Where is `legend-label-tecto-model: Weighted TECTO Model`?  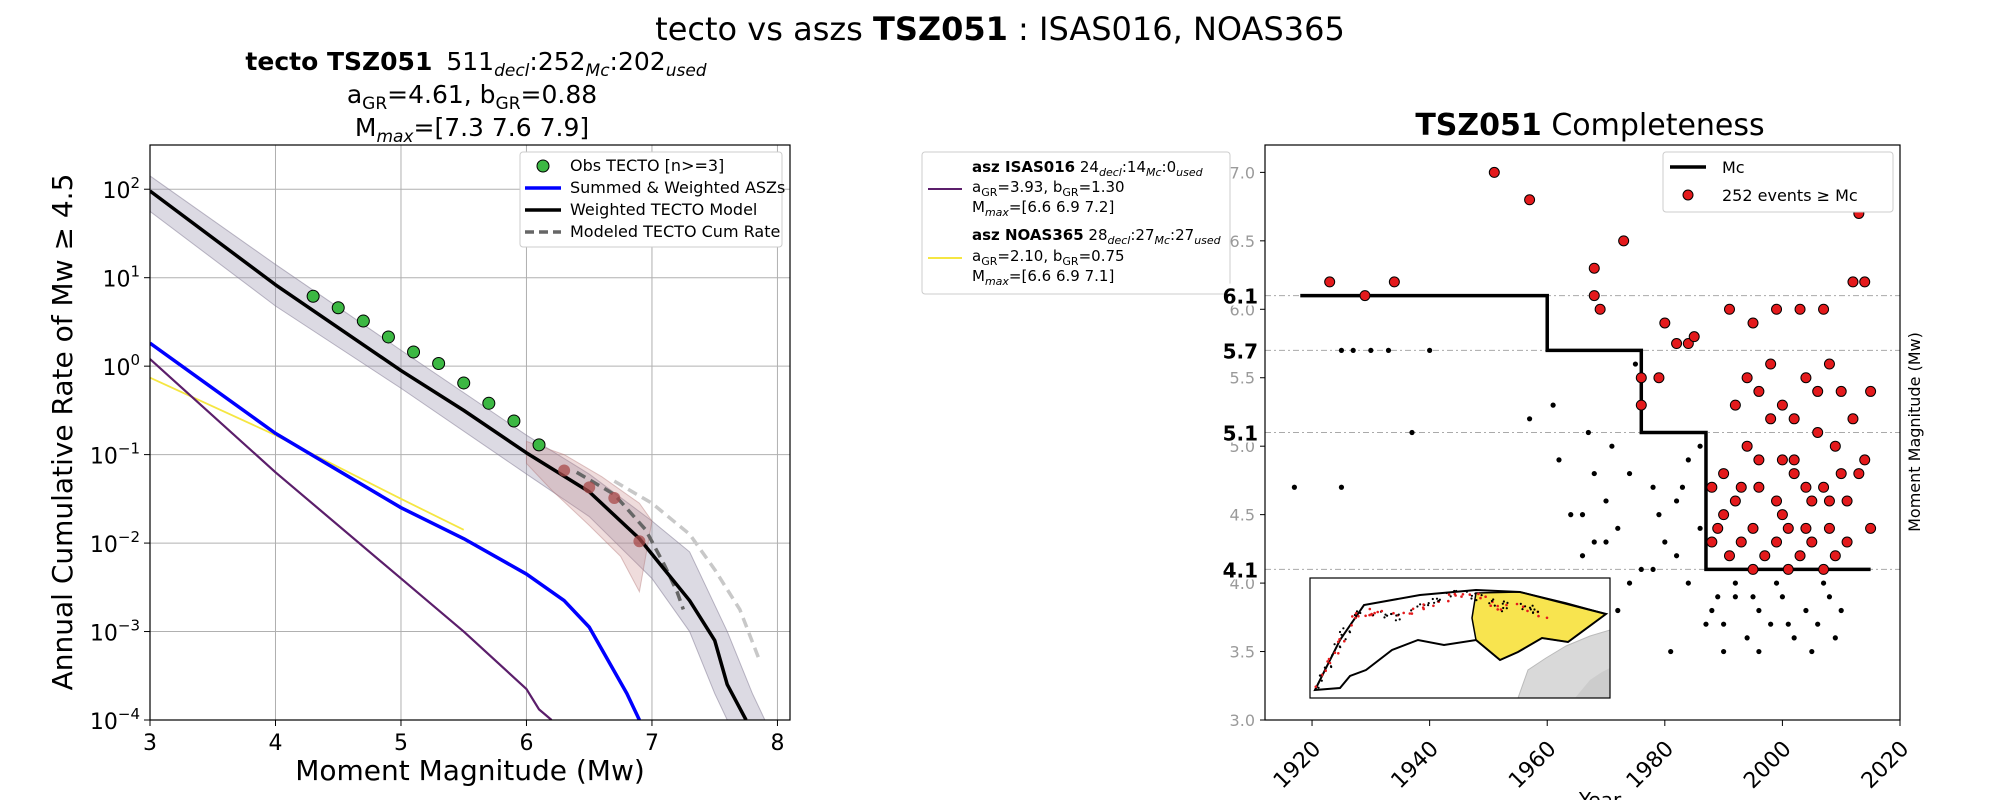 legend-label-tecto-model: Weighted TECTO Model is located at coordinates (663, 209).